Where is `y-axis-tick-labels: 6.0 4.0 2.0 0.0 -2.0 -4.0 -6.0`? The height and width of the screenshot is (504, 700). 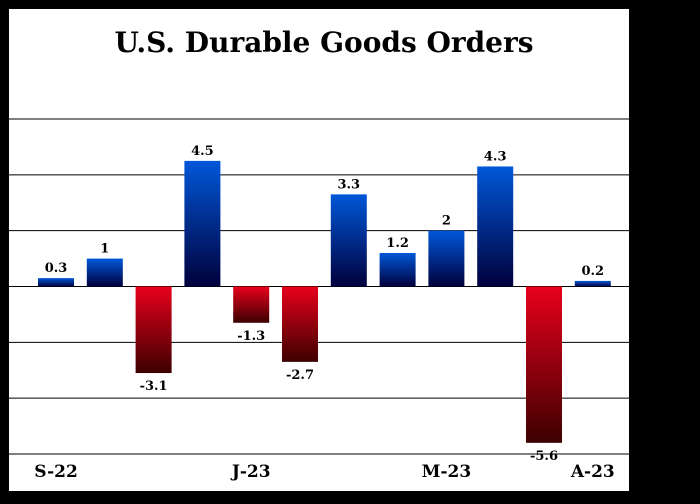 y-axis-tick-labels: 6.0 4.0 2.0 0.0 -2.0 -4.0 -6.0 is located at coordinates (666, 287).